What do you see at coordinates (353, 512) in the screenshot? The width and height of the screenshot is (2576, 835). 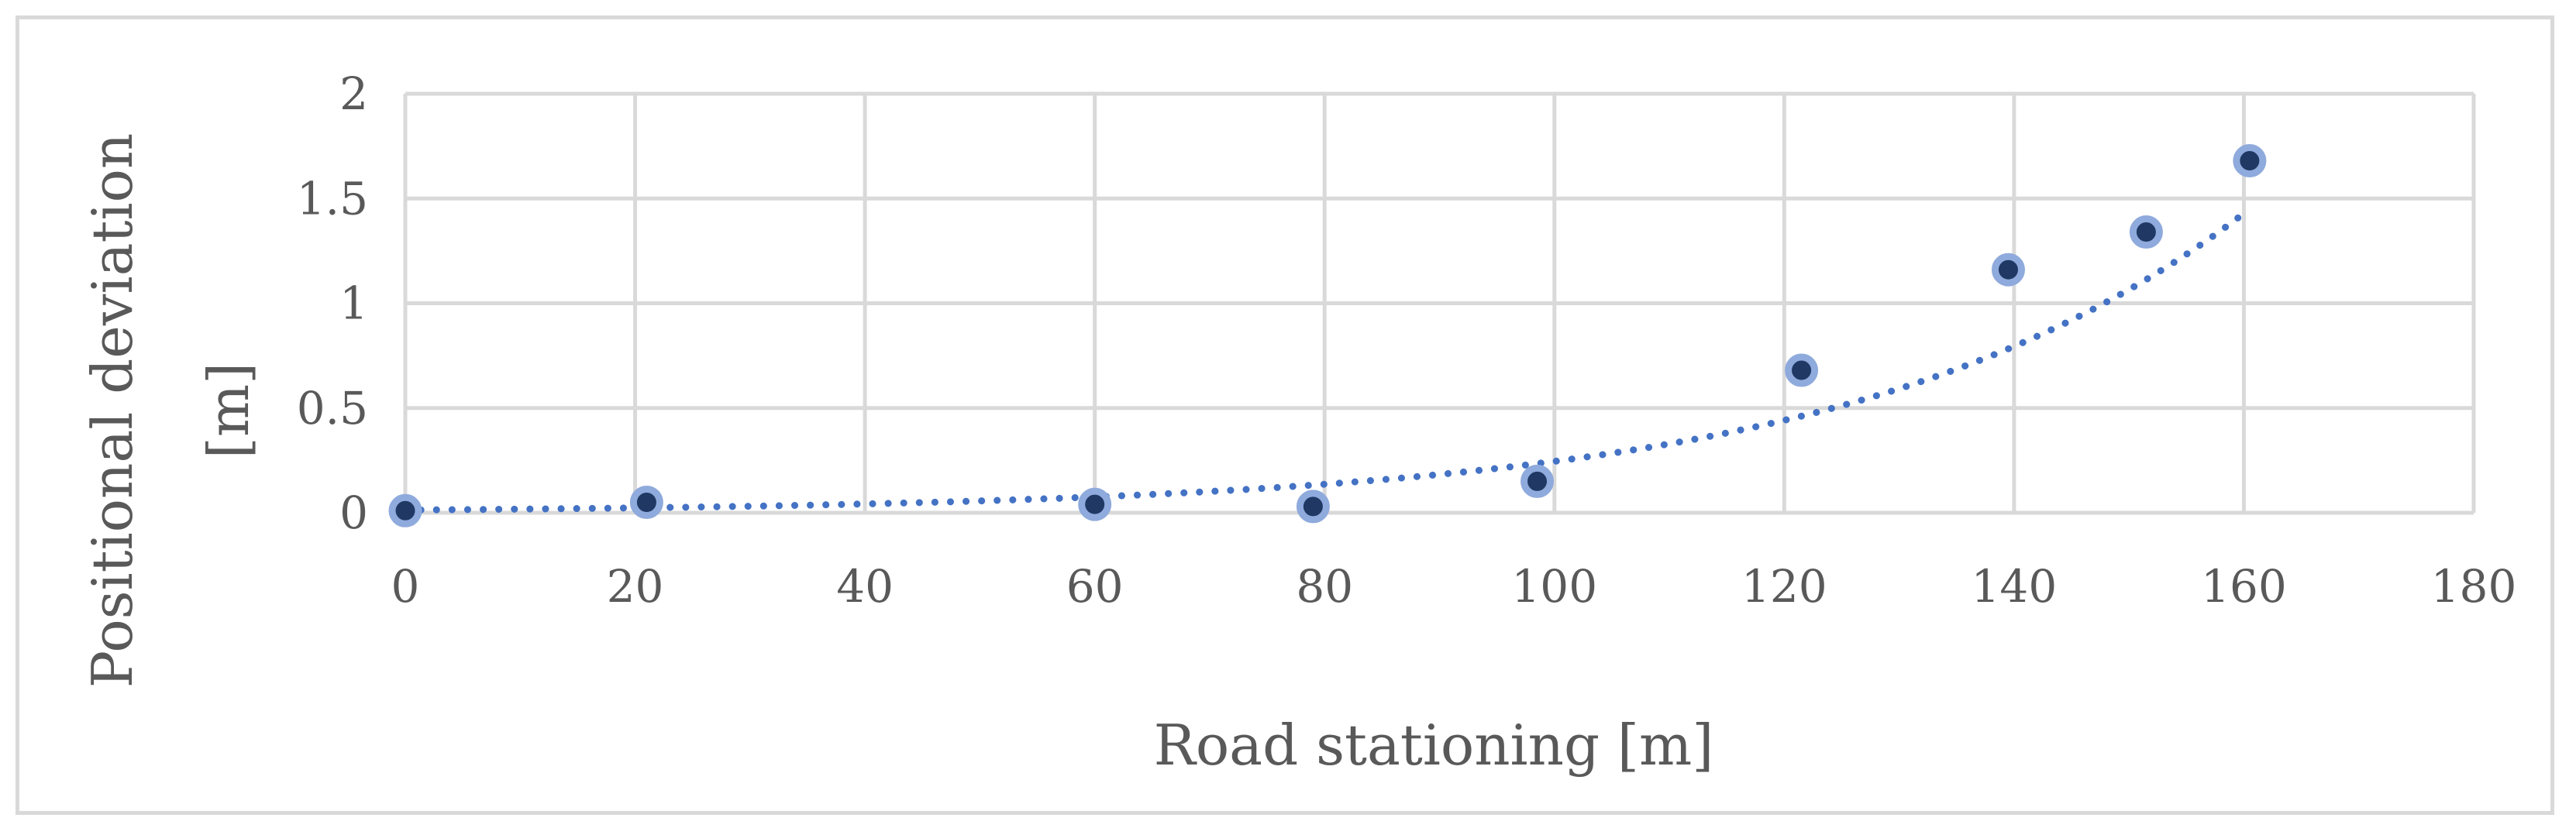 I see `y-tick-label: 0` at bounding box center [353, 512].